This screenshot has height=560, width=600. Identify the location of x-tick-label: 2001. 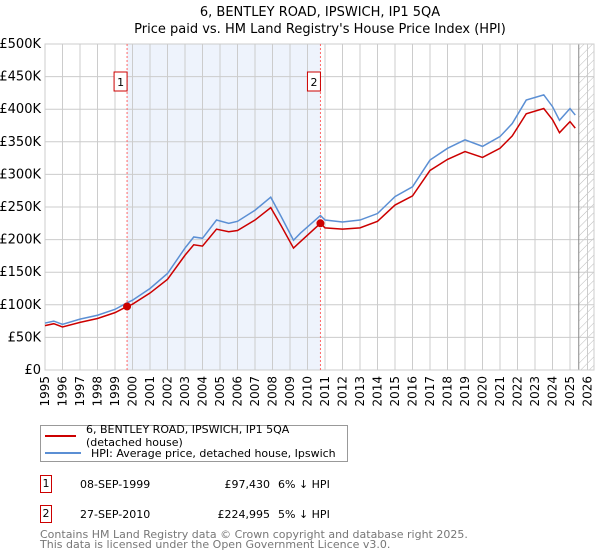
(150, 391).